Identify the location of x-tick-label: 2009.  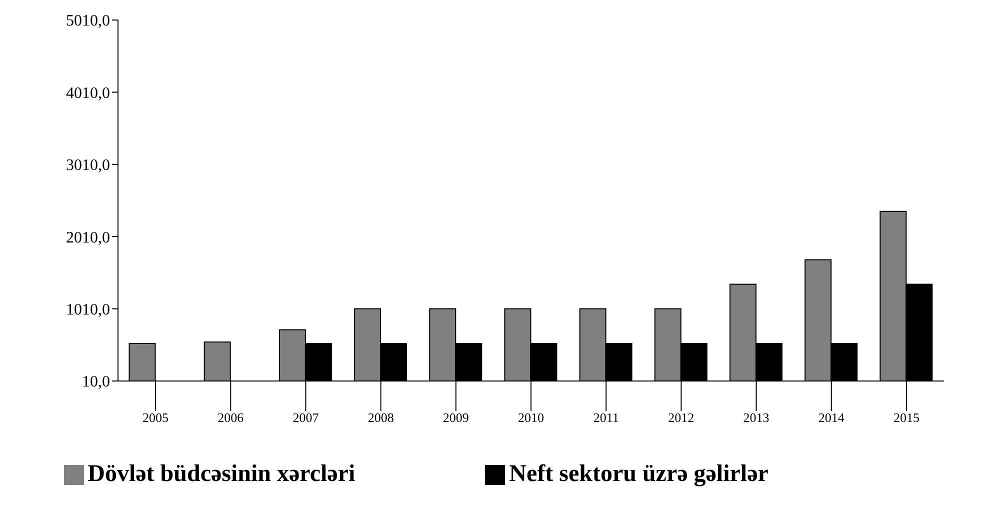
(455, 418).